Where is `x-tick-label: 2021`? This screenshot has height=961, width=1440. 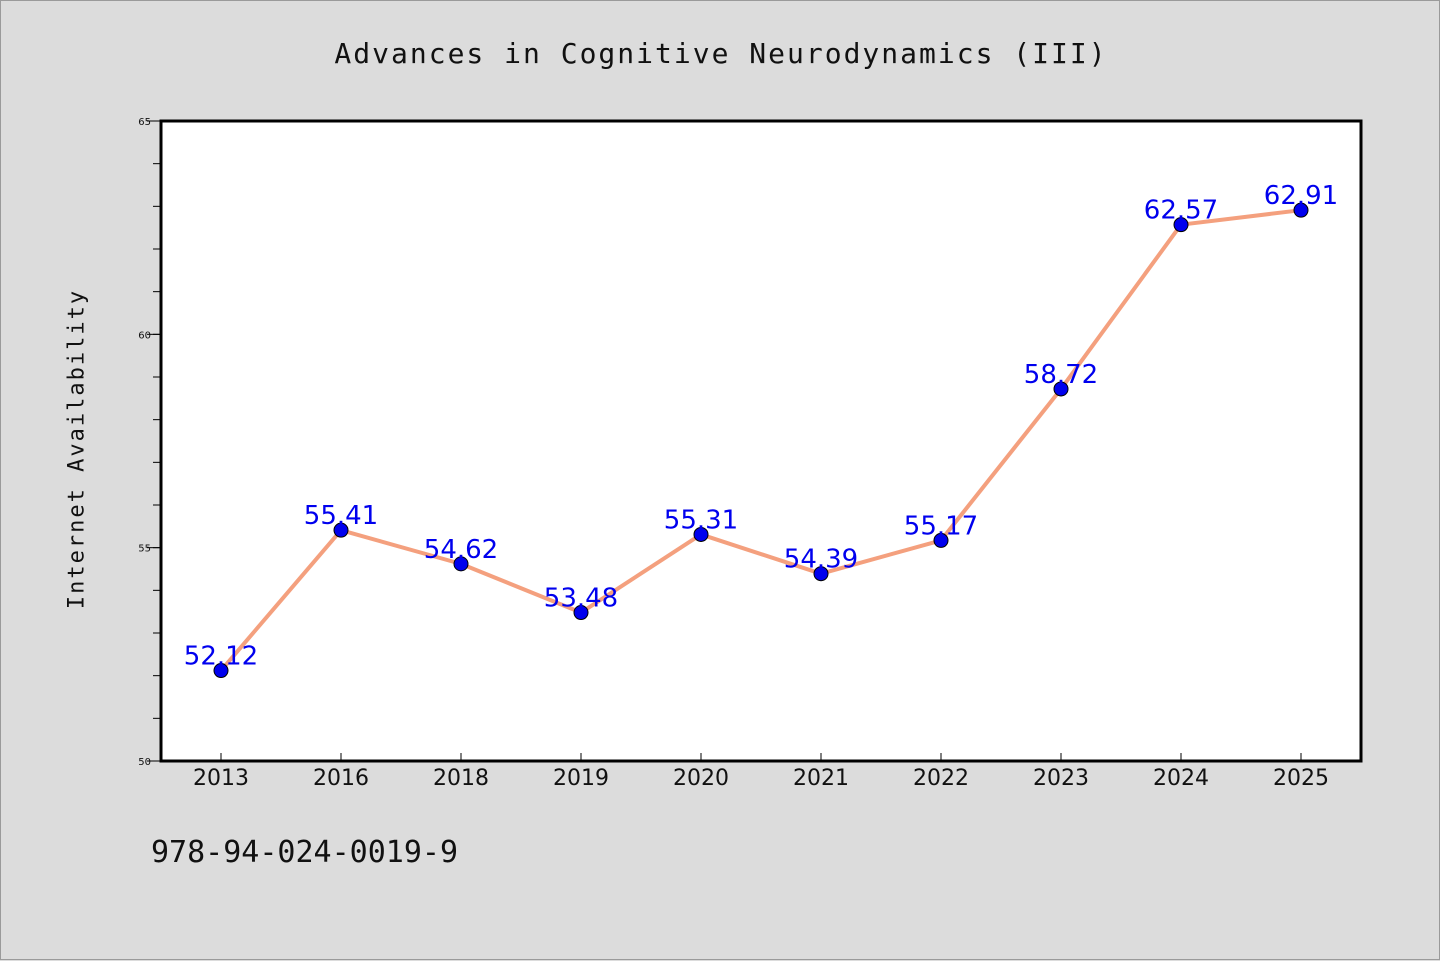 x-tick-label: 2021 is located at coordinates (821, 778).